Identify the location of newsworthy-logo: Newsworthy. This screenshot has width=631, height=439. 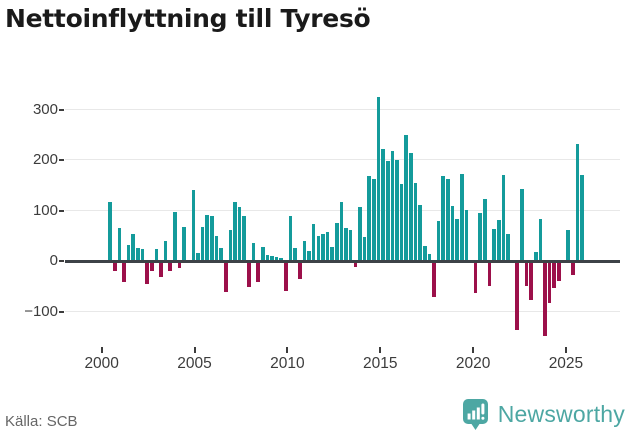
(543, 414).